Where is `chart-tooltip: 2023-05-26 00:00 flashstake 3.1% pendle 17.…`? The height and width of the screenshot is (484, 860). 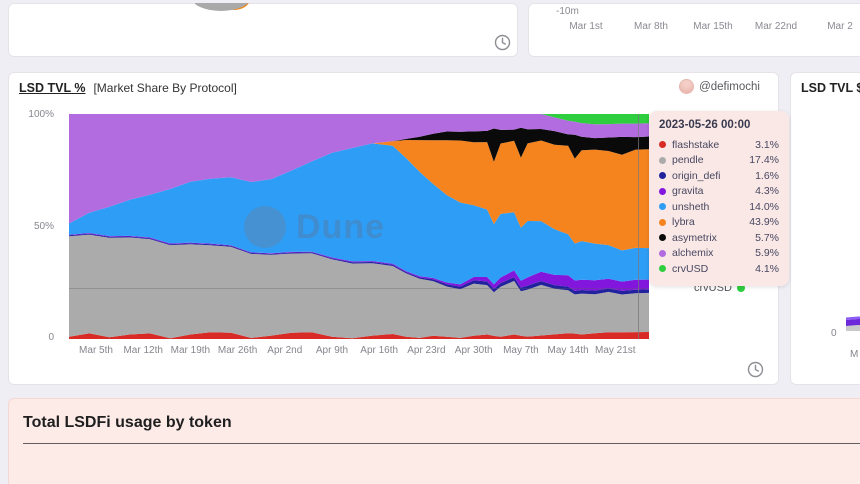 chart-tooltip: 2023-05-26 00:00 flashstake 3.1% pendle 17.… is located at coordinates (719, 198).